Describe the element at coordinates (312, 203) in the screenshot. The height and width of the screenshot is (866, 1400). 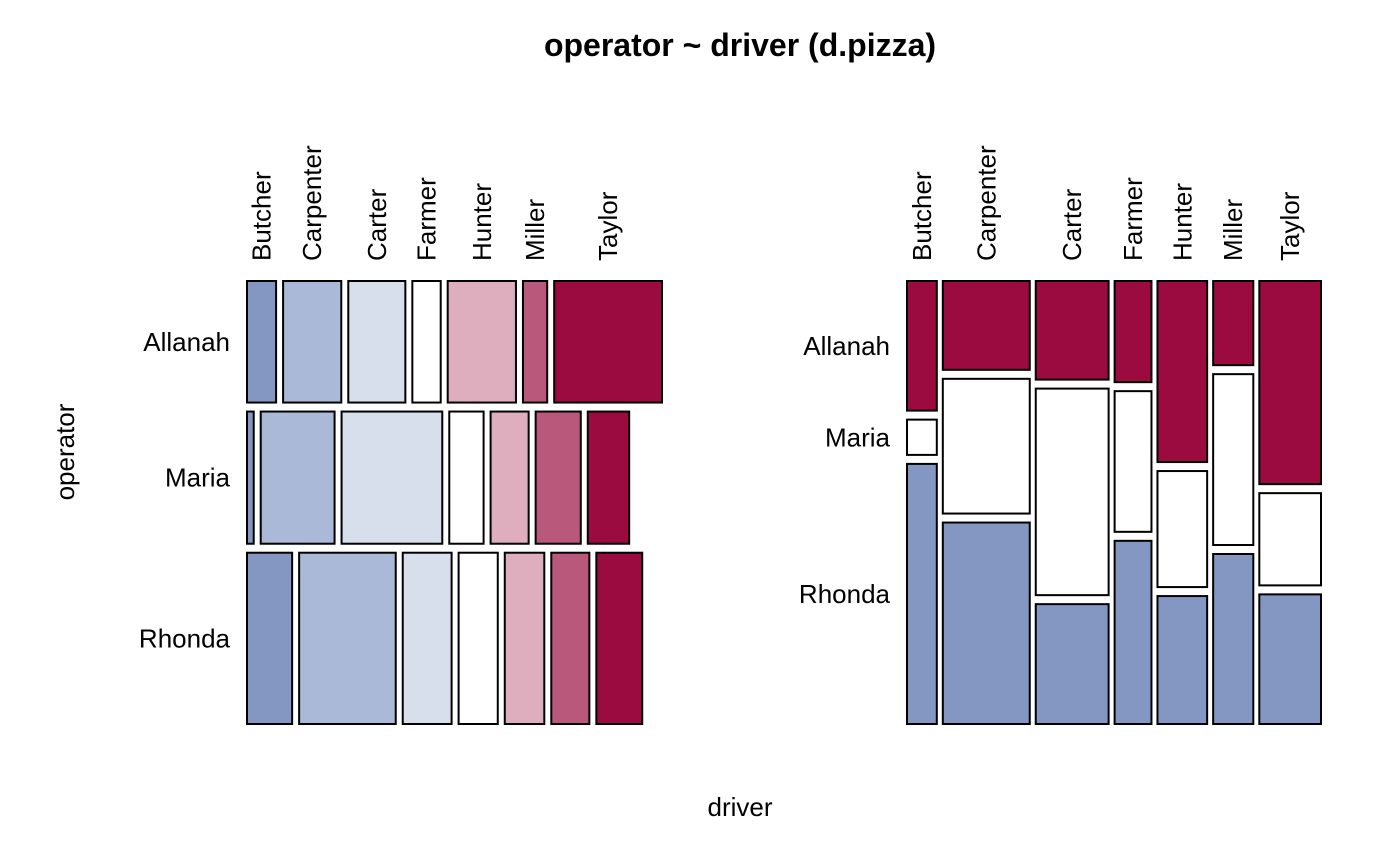
I see `left-column-label-carpenter: Carpenter` at that location.